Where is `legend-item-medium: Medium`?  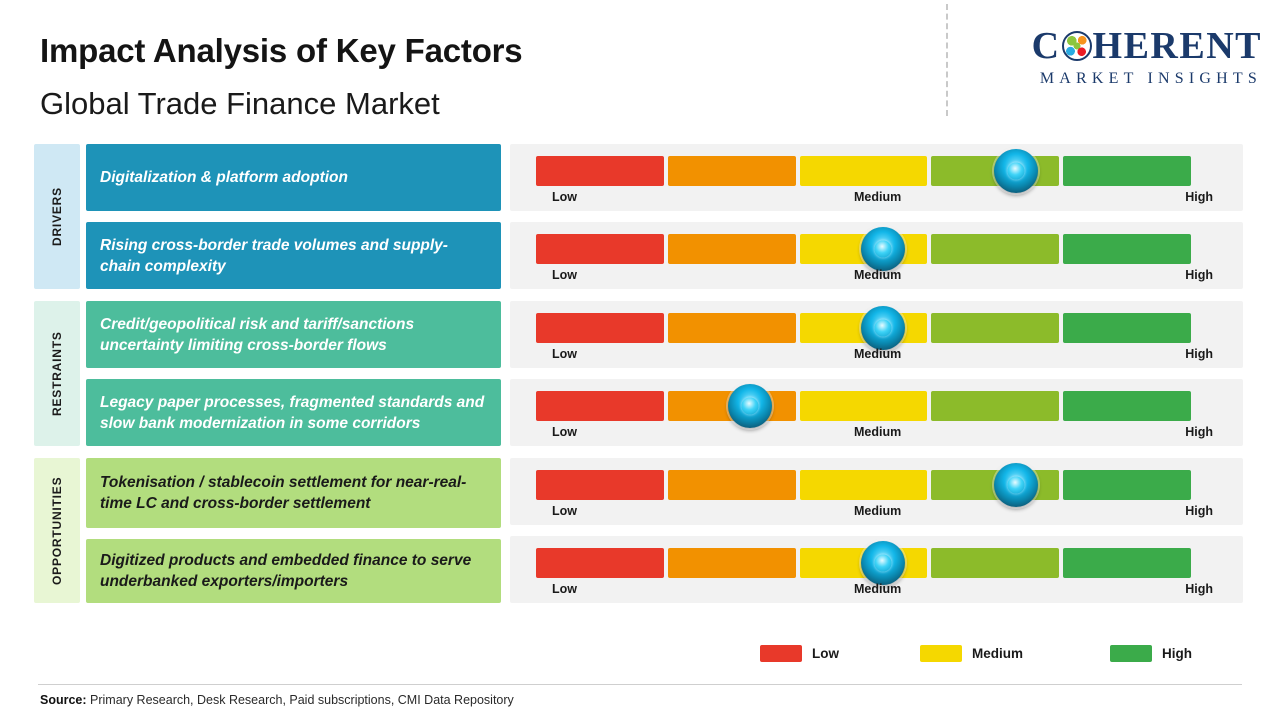 legend-item-medium: Medium is located at coordinates (971, 653).